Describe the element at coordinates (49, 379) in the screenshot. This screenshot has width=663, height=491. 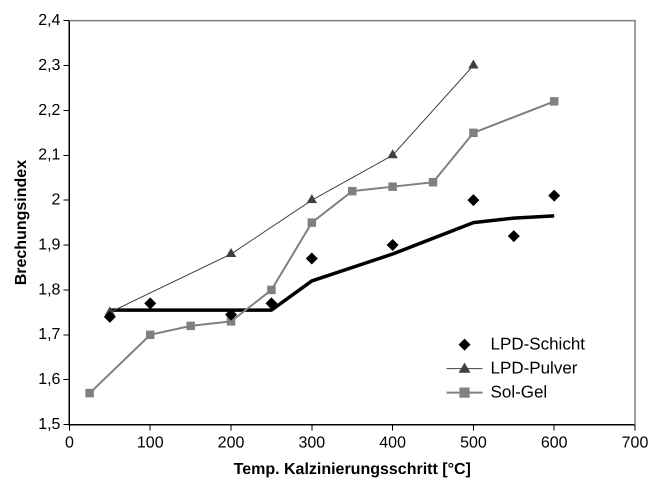
I see `y-tick-label: 1,6` at that location.